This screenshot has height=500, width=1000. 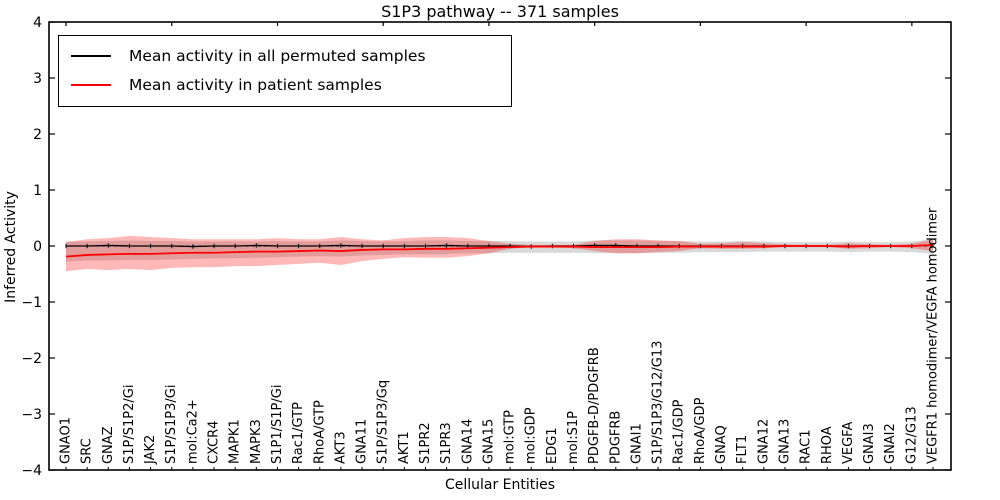 What do you see at coordinates (31, 415) in the screenshot?
I see `y-tick-label: −3` at bounding box center [31, 415].